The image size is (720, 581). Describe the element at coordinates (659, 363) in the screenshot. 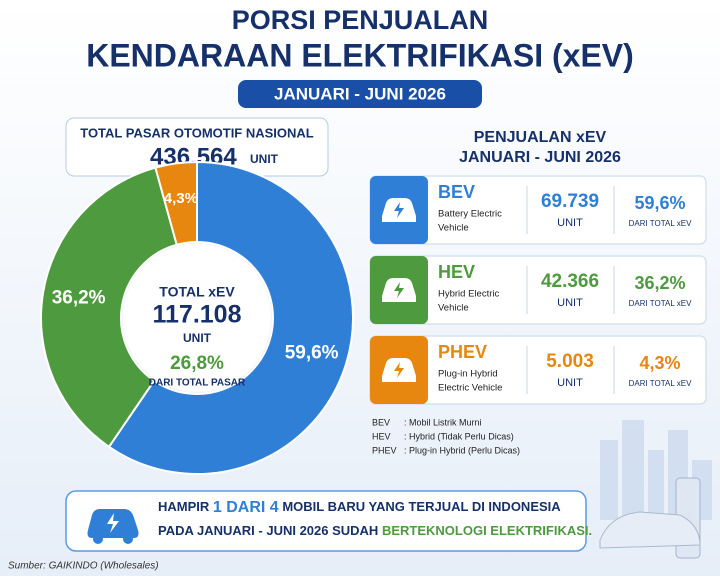

I see `row-share: 4,3%` at that location.